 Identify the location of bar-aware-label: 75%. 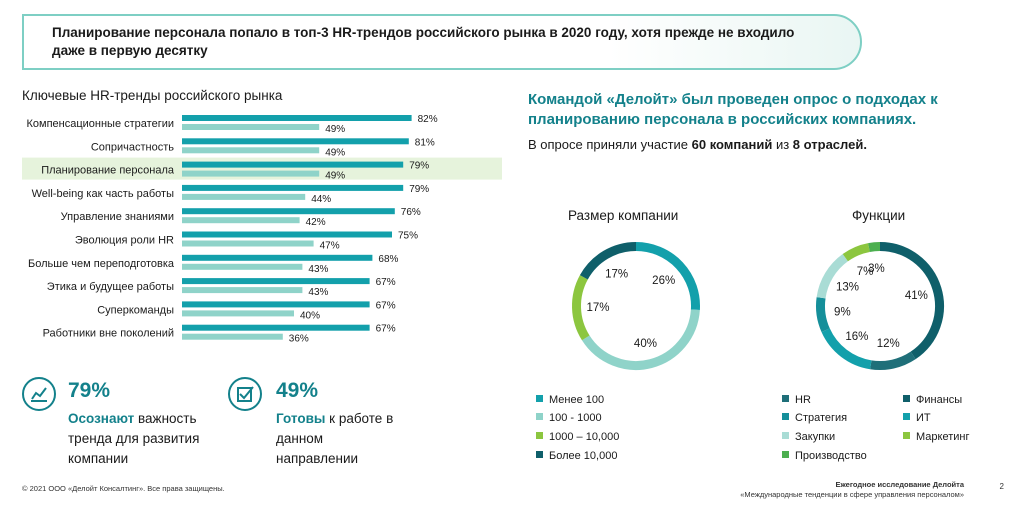
(408, 236).